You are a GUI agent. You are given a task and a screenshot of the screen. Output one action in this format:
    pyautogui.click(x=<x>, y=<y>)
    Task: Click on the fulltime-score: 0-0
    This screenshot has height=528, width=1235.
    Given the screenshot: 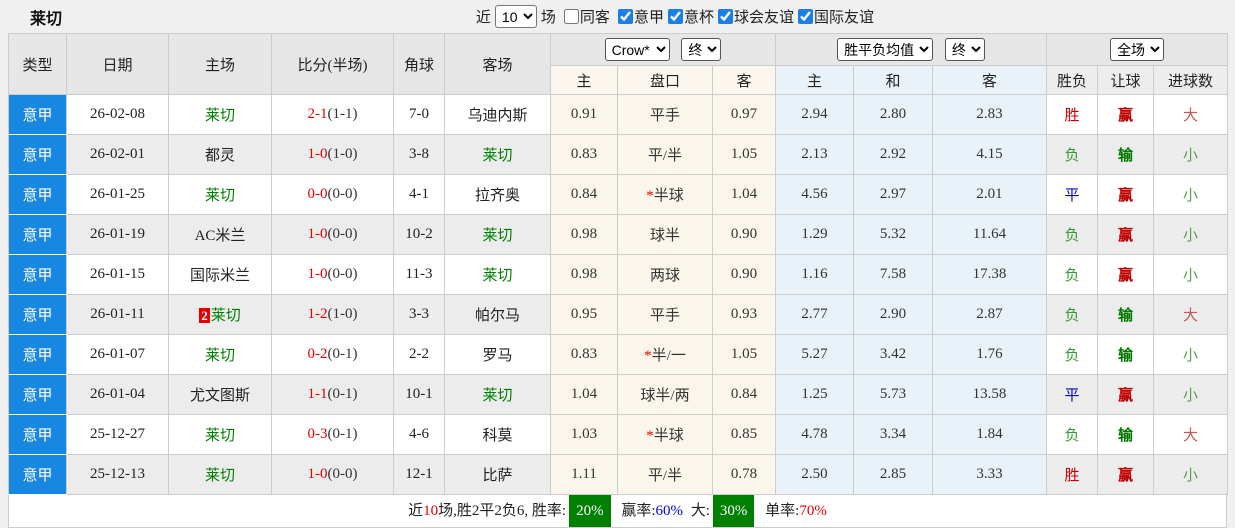 What is the action you would take?
    pyautogui.click(x=317, y=194)
    